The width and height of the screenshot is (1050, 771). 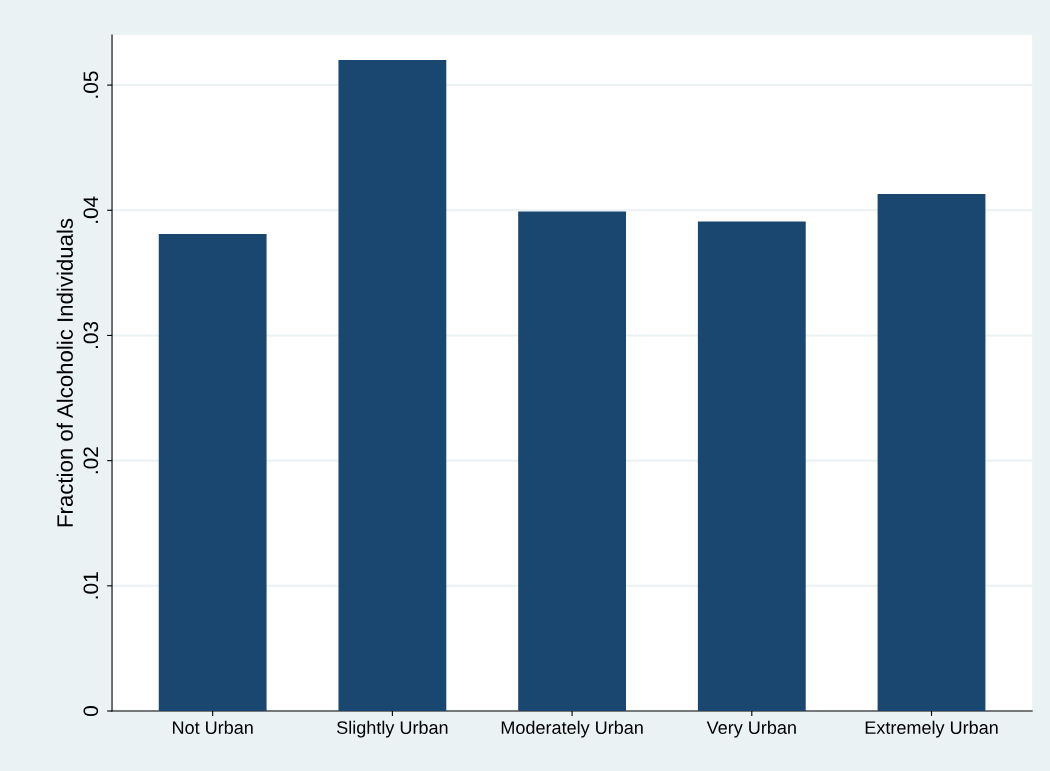 What do you see at coordinates (91, 209) in the screenshot?
I see `y-tick-label: .04` at bounding box center [91, 209].